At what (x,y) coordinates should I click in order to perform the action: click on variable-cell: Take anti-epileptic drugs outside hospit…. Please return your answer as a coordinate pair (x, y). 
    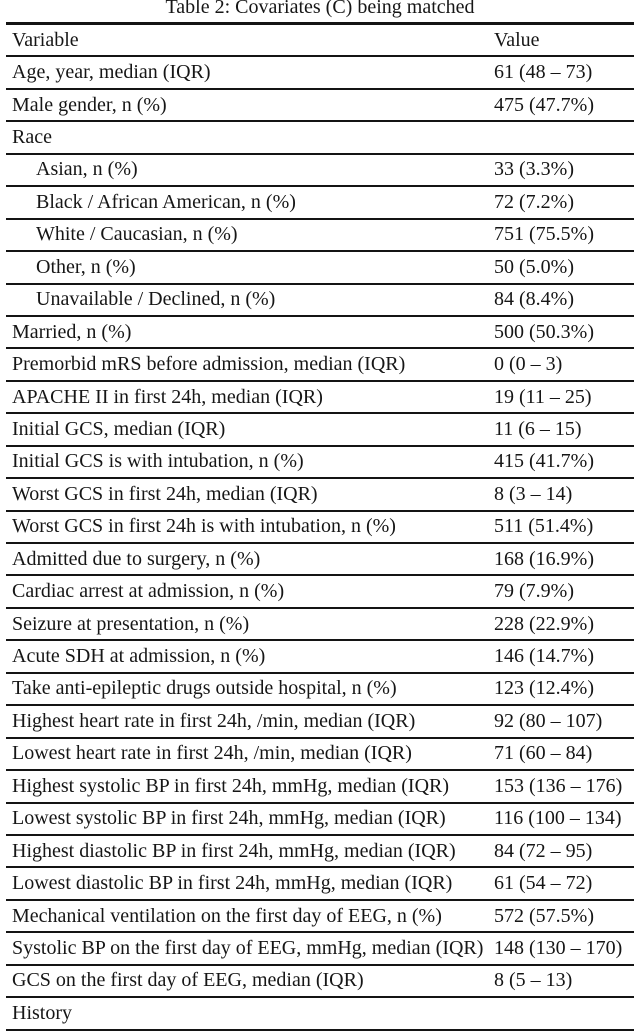
    Looking at the image, I should click on (204, 688).